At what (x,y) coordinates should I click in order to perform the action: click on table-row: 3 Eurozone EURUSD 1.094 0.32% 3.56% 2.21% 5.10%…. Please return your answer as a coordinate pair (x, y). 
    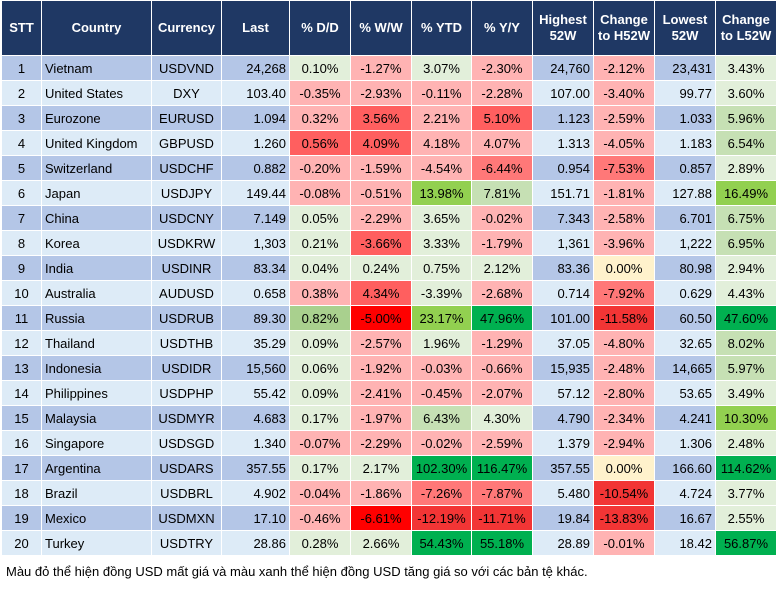
    Looking at the image, I should click on (389, 118).